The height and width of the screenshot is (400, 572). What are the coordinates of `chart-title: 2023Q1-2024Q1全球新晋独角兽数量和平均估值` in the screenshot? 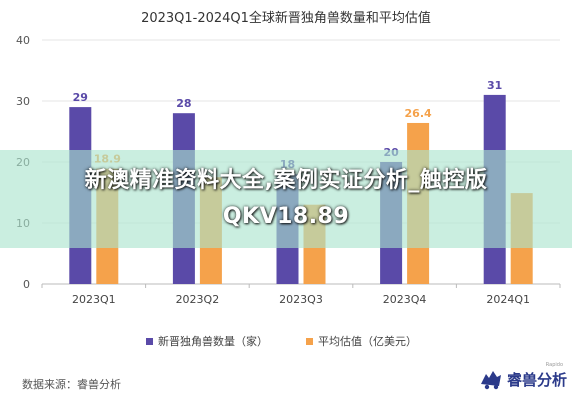 It's located at (286, 18).